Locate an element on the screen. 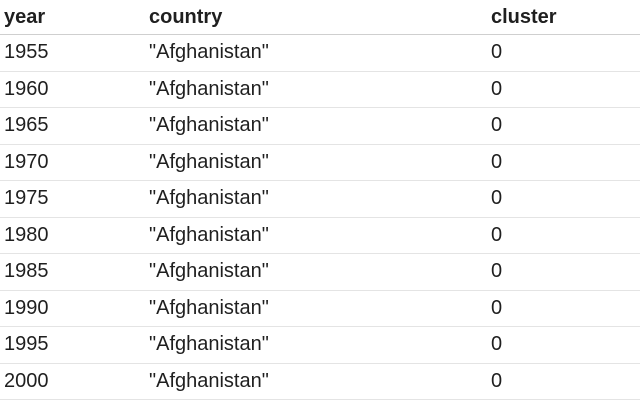 The height and width of the screenshot is (400, 640). table-row: 1960 "Afghanistan" 0 is located at coordinates (320, 90).